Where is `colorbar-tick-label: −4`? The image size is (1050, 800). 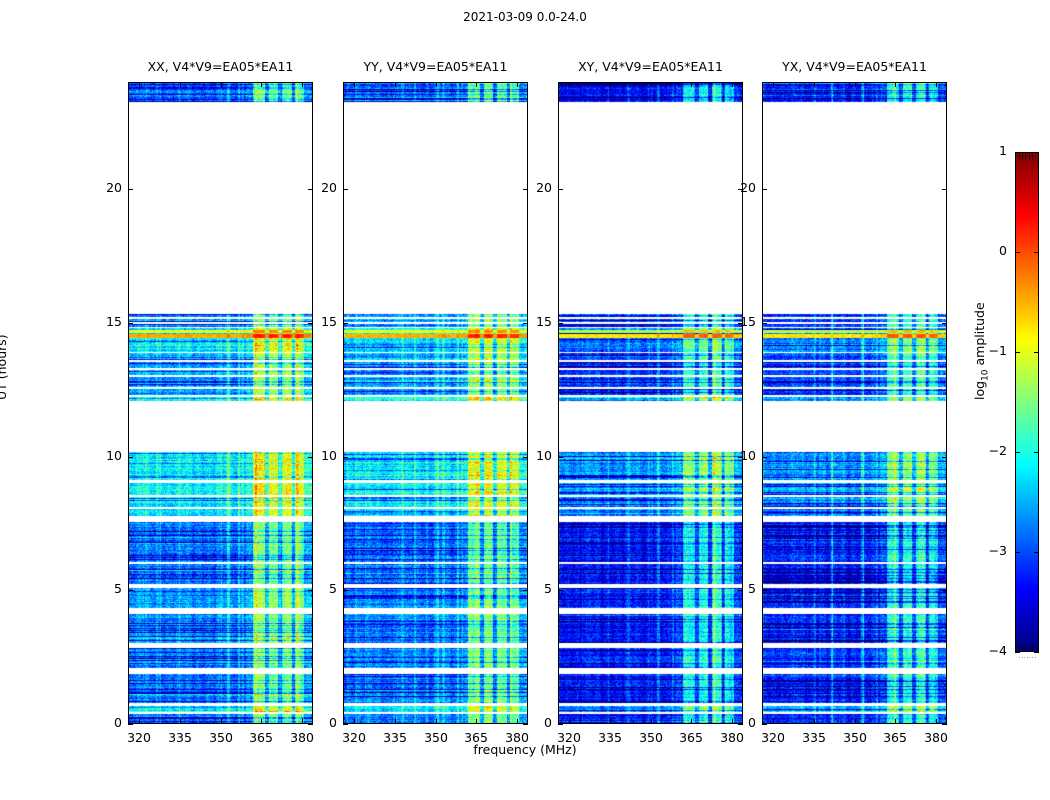 colorbar-tick-label: −4 is located at coordinates (997, 650).